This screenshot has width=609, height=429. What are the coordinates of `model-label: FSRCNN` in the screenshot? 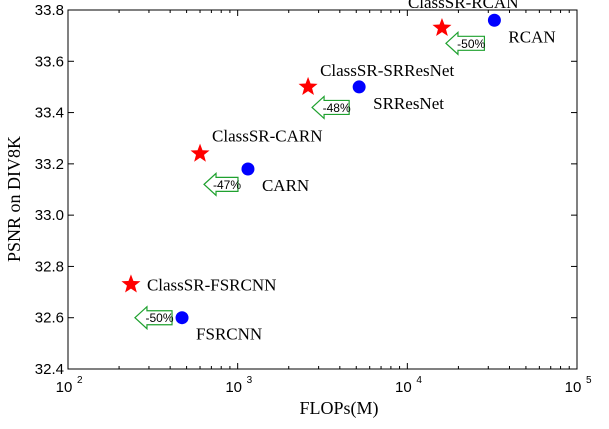 It's located at (229, 334).